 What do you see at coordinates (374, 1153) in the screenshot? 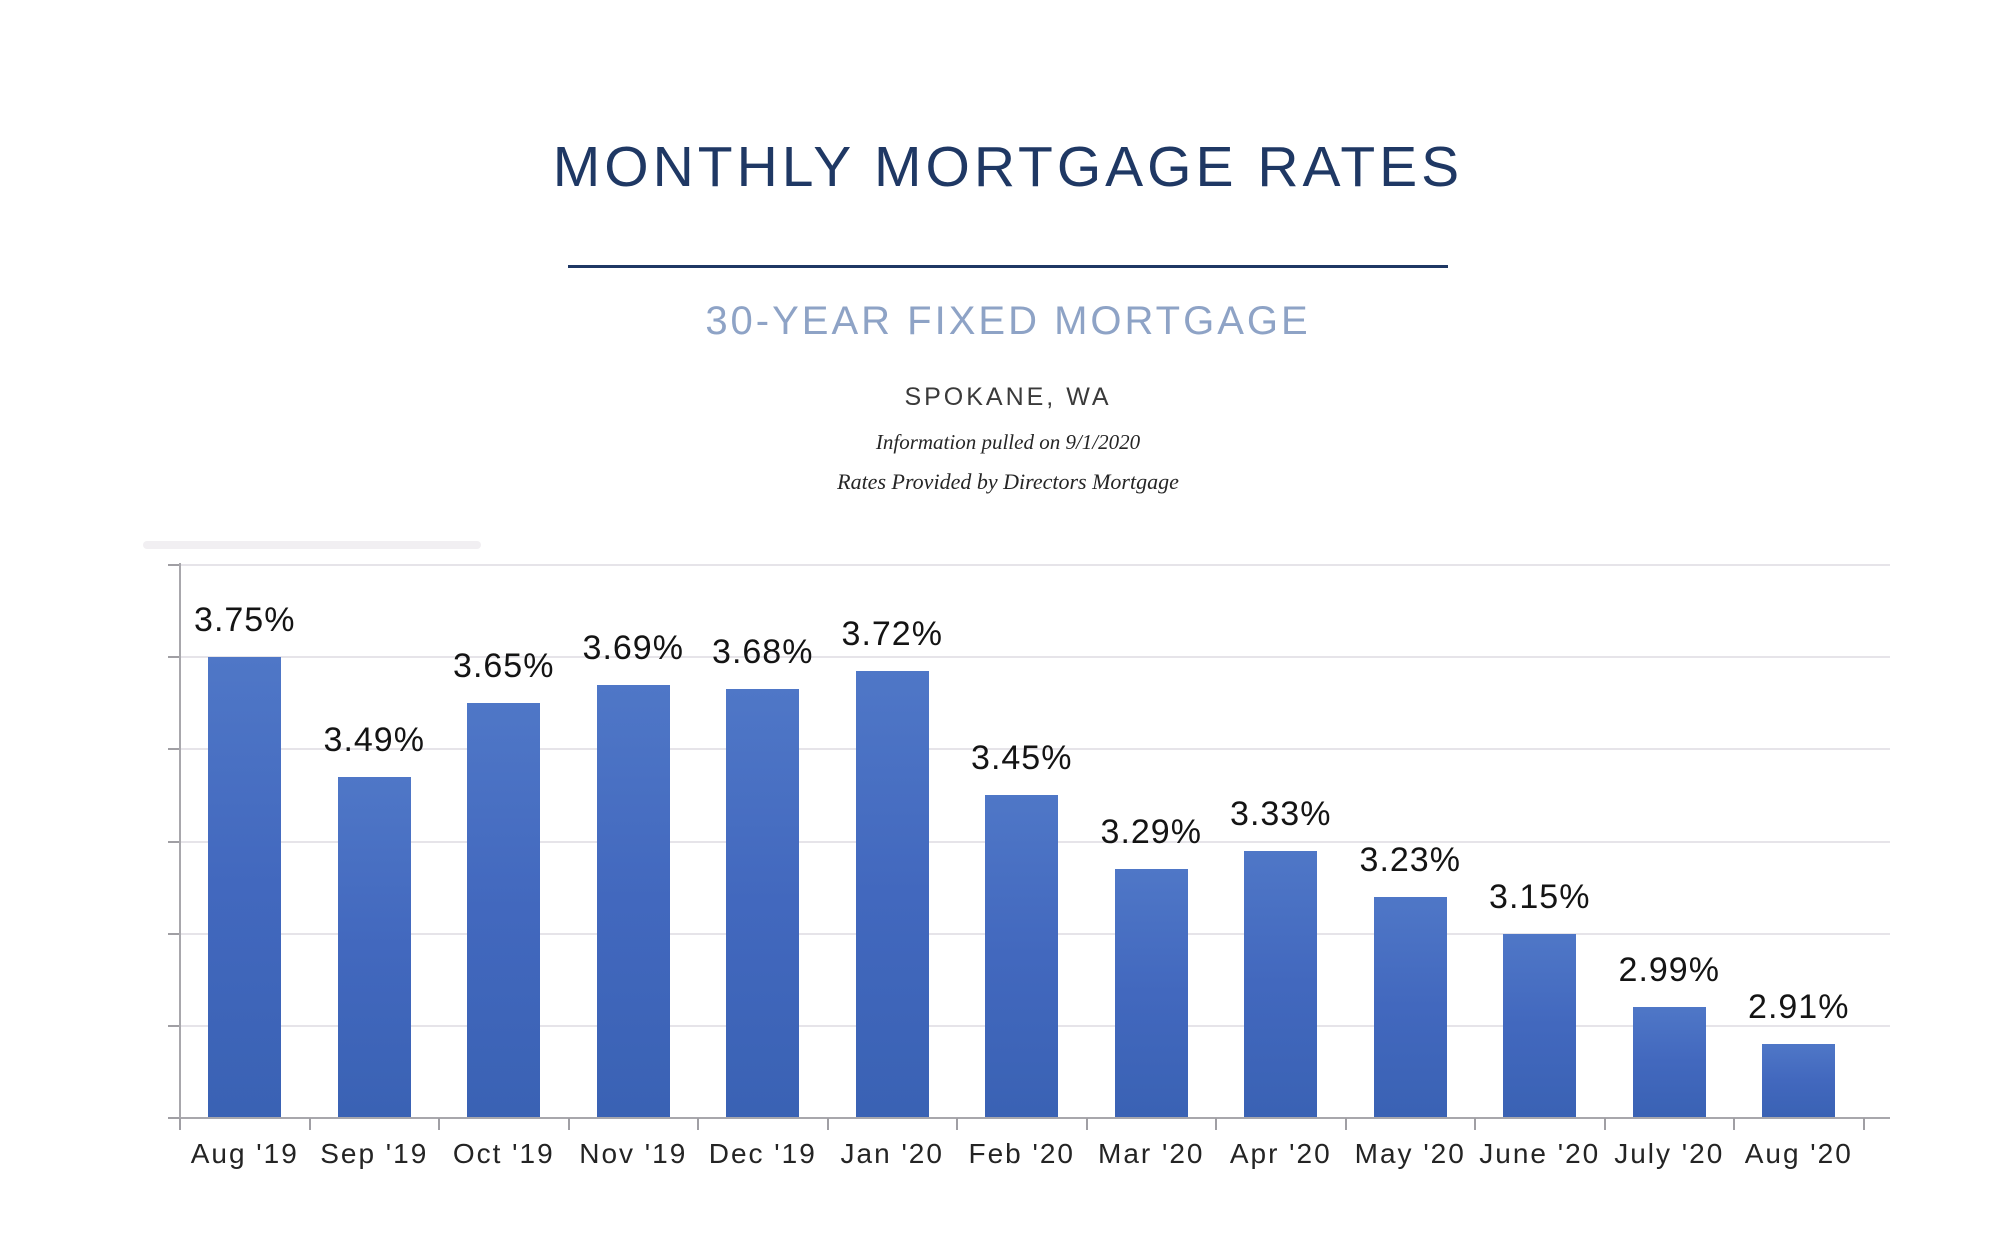
I see `x-axis-label: Sep '19` at bounding box center [374, 1153].